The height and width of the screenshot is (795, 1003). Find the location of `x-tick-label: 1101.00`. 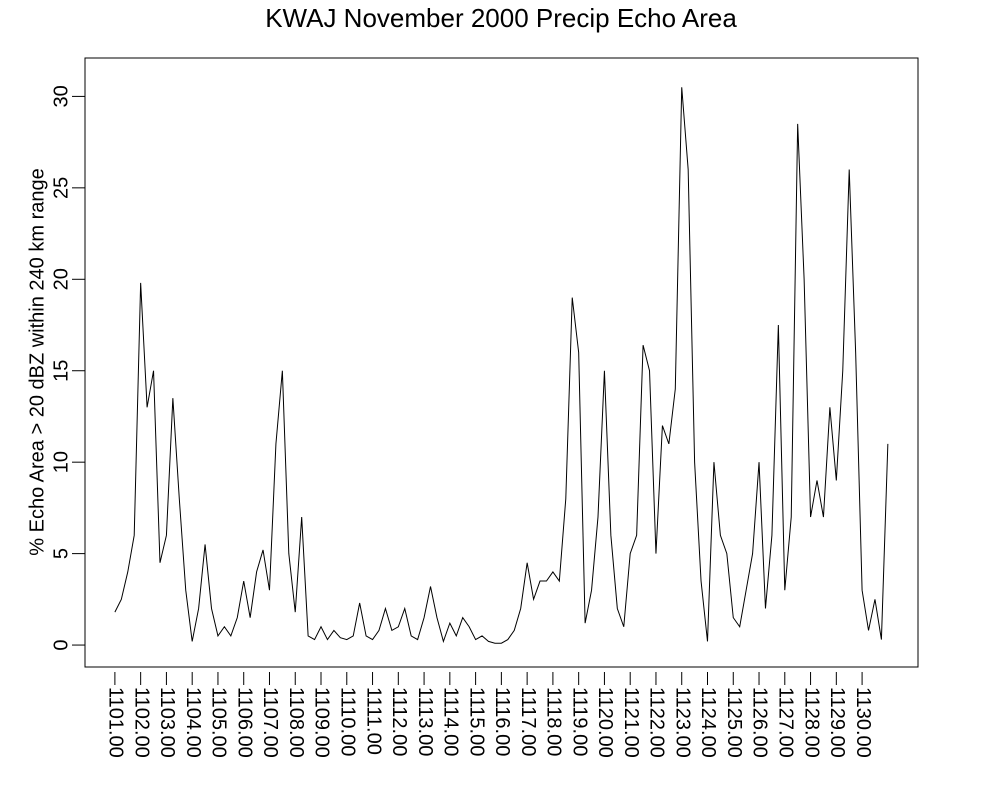

x-tick-label: 1101.00 is located at coordinates (116, 722).